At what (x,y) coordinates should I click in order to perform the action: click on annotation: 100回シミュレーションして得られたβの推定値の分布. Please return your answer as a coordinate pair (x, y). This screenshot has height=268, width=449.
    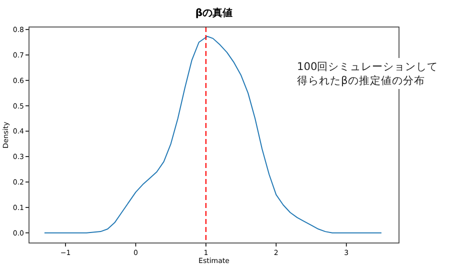
    Looking at the image, I should click on (367, 74).